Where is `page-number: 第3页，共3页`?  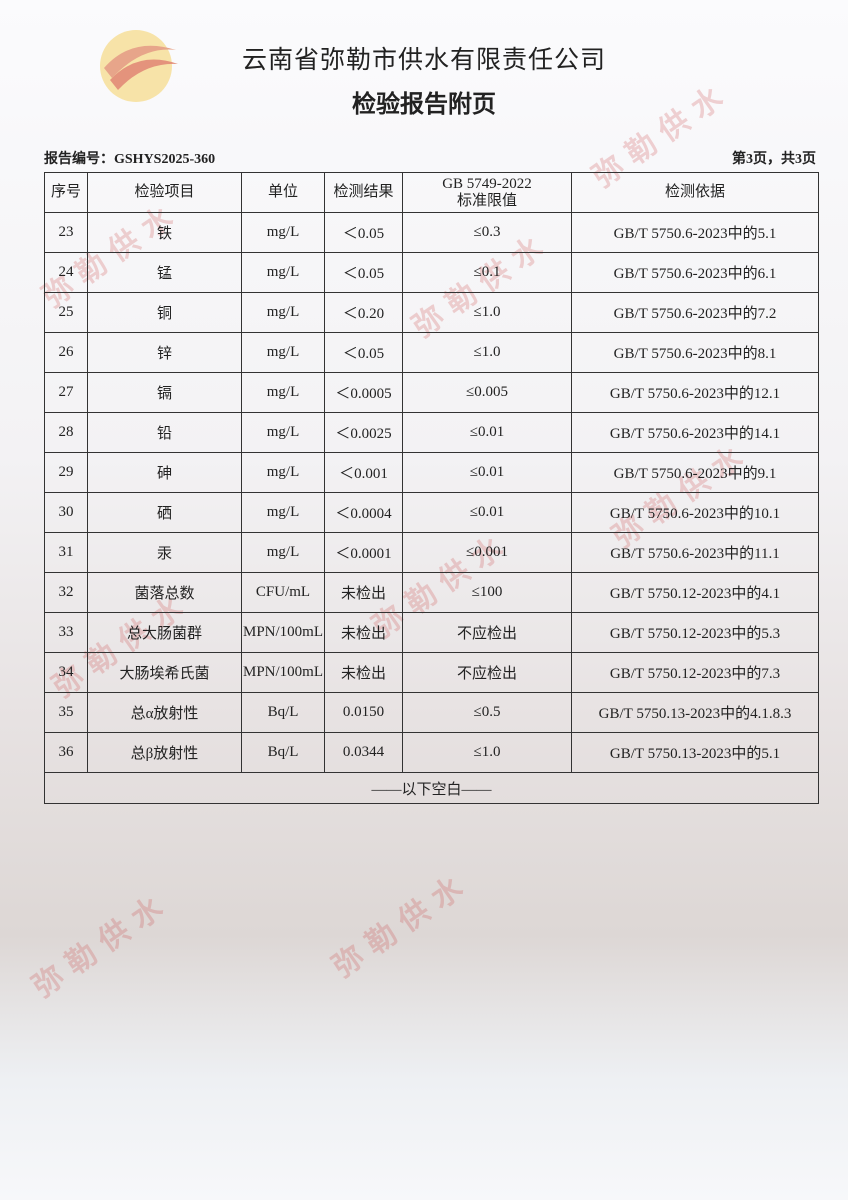 page-number: 第3页，共3页 is located at coordinates (774, 159).